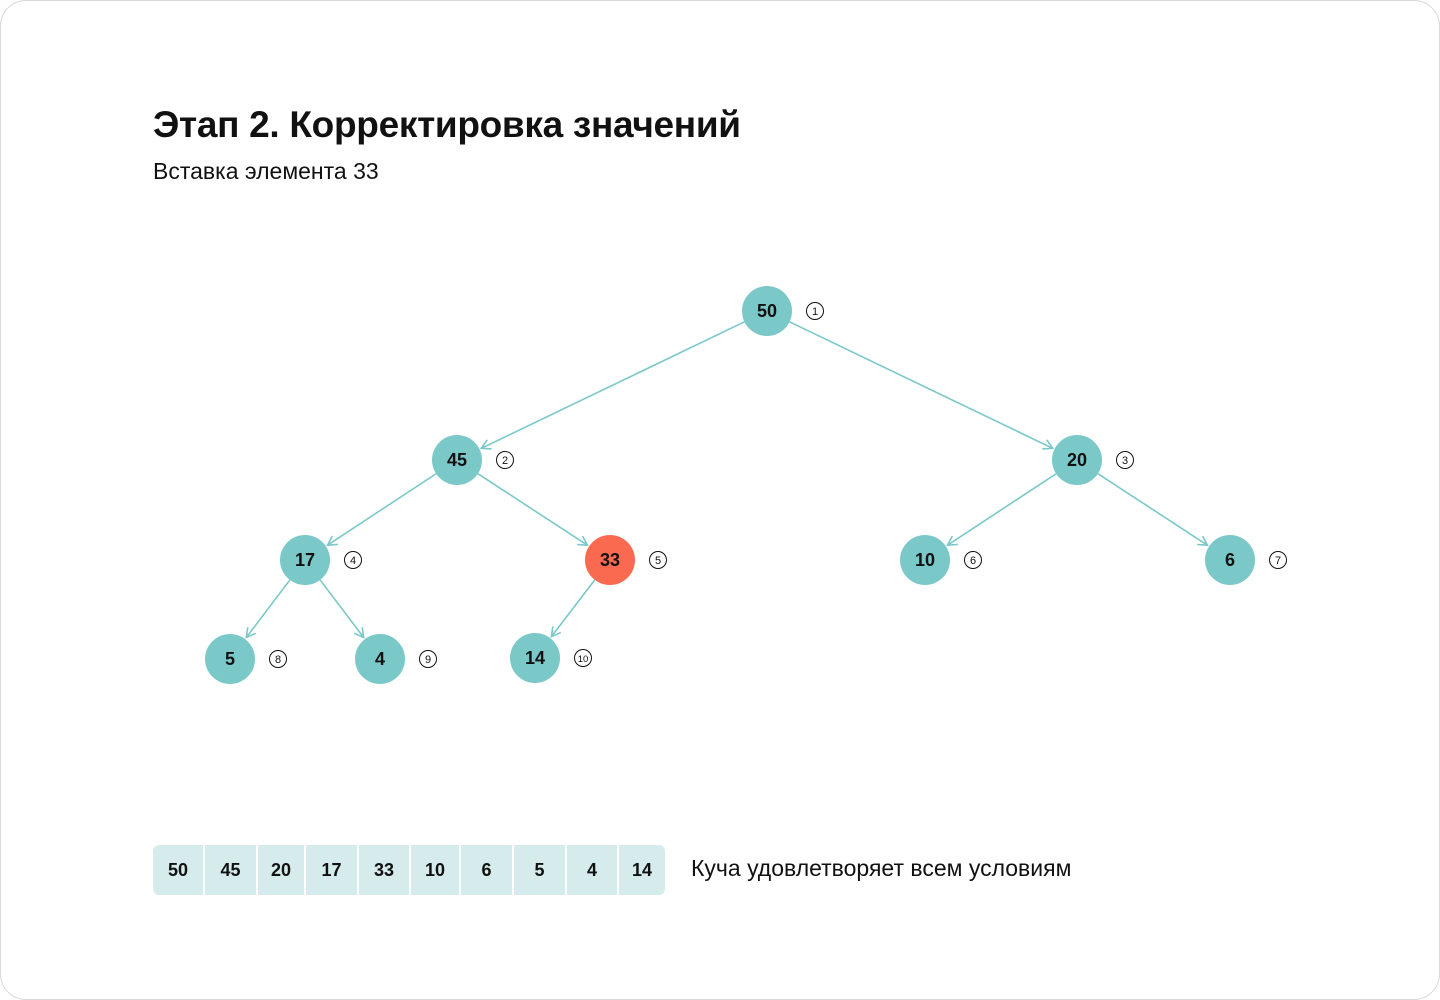 The image size is (1440, 1000). I want to click on node-index: 8, so click(278, 660).